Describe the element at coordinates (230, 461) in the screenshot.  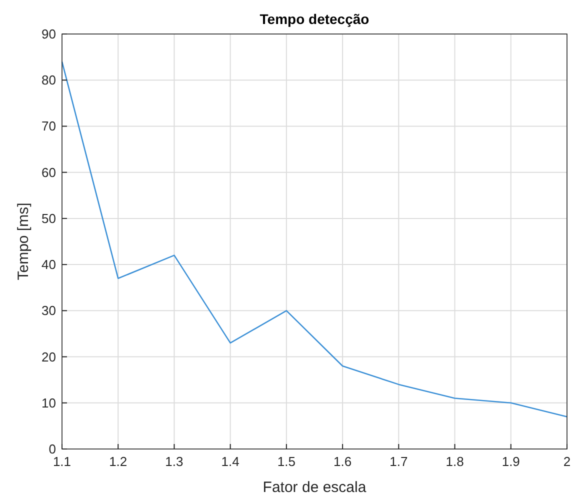
I see `x-tick-label: 1.4` at that location.